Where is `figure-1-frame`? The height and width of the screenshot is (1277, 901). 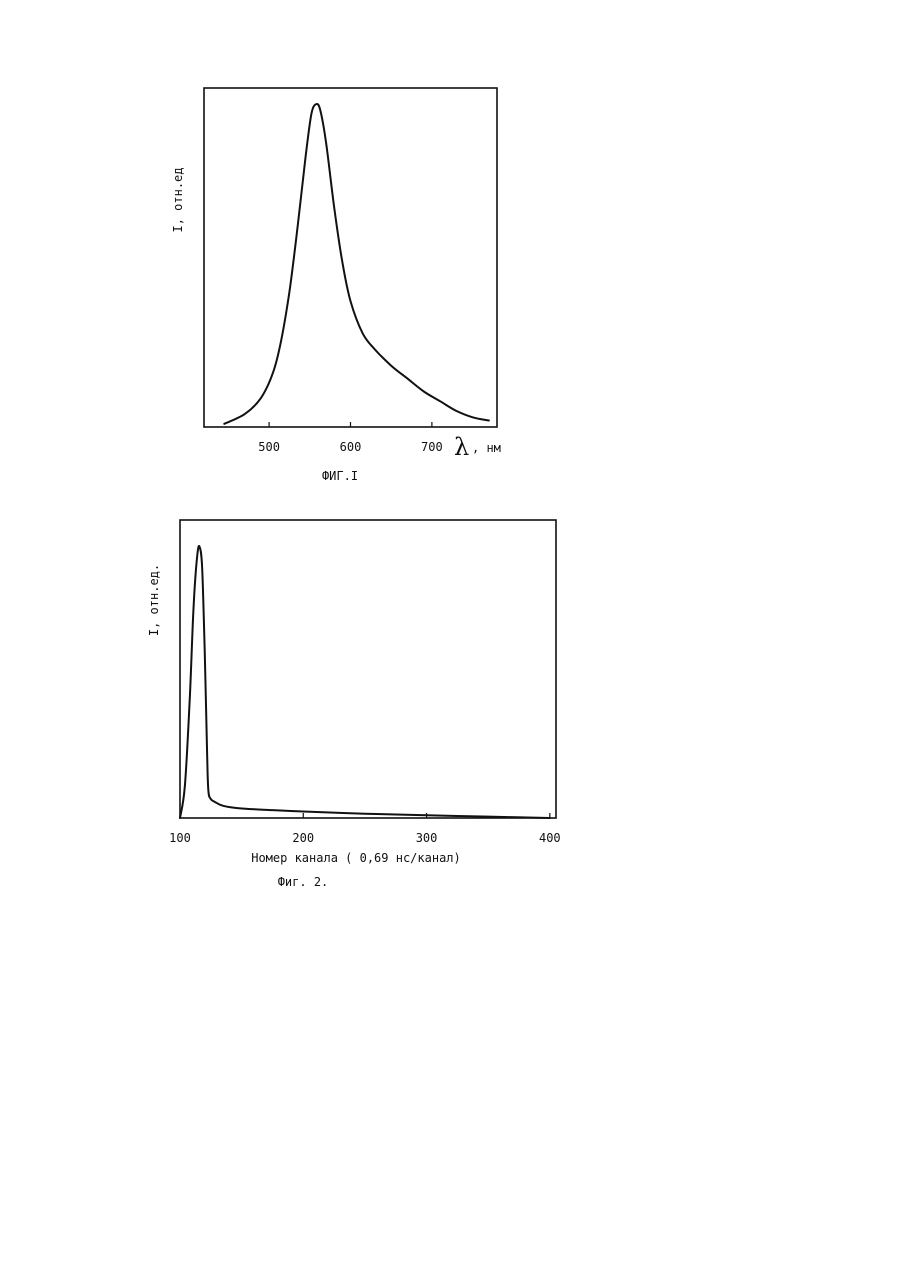
figure-1-frame is located at coordinates (350, 257).